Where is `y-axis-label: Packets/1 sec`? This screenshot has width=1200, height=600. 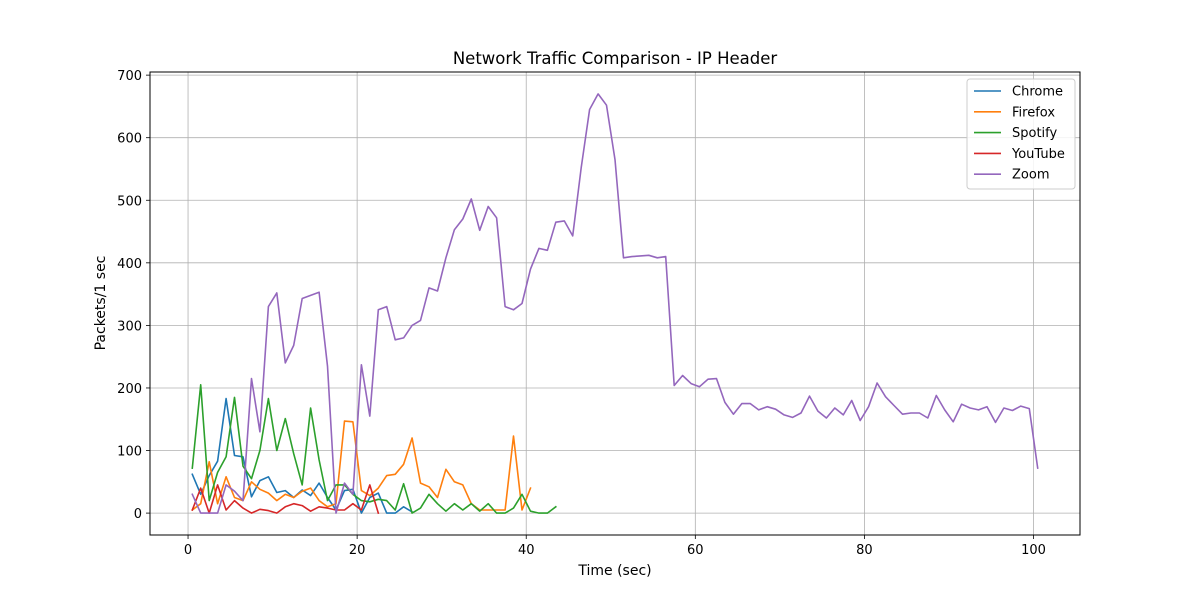
y-axis-label: Packets/1 sec is located at coordinates (101, 303).